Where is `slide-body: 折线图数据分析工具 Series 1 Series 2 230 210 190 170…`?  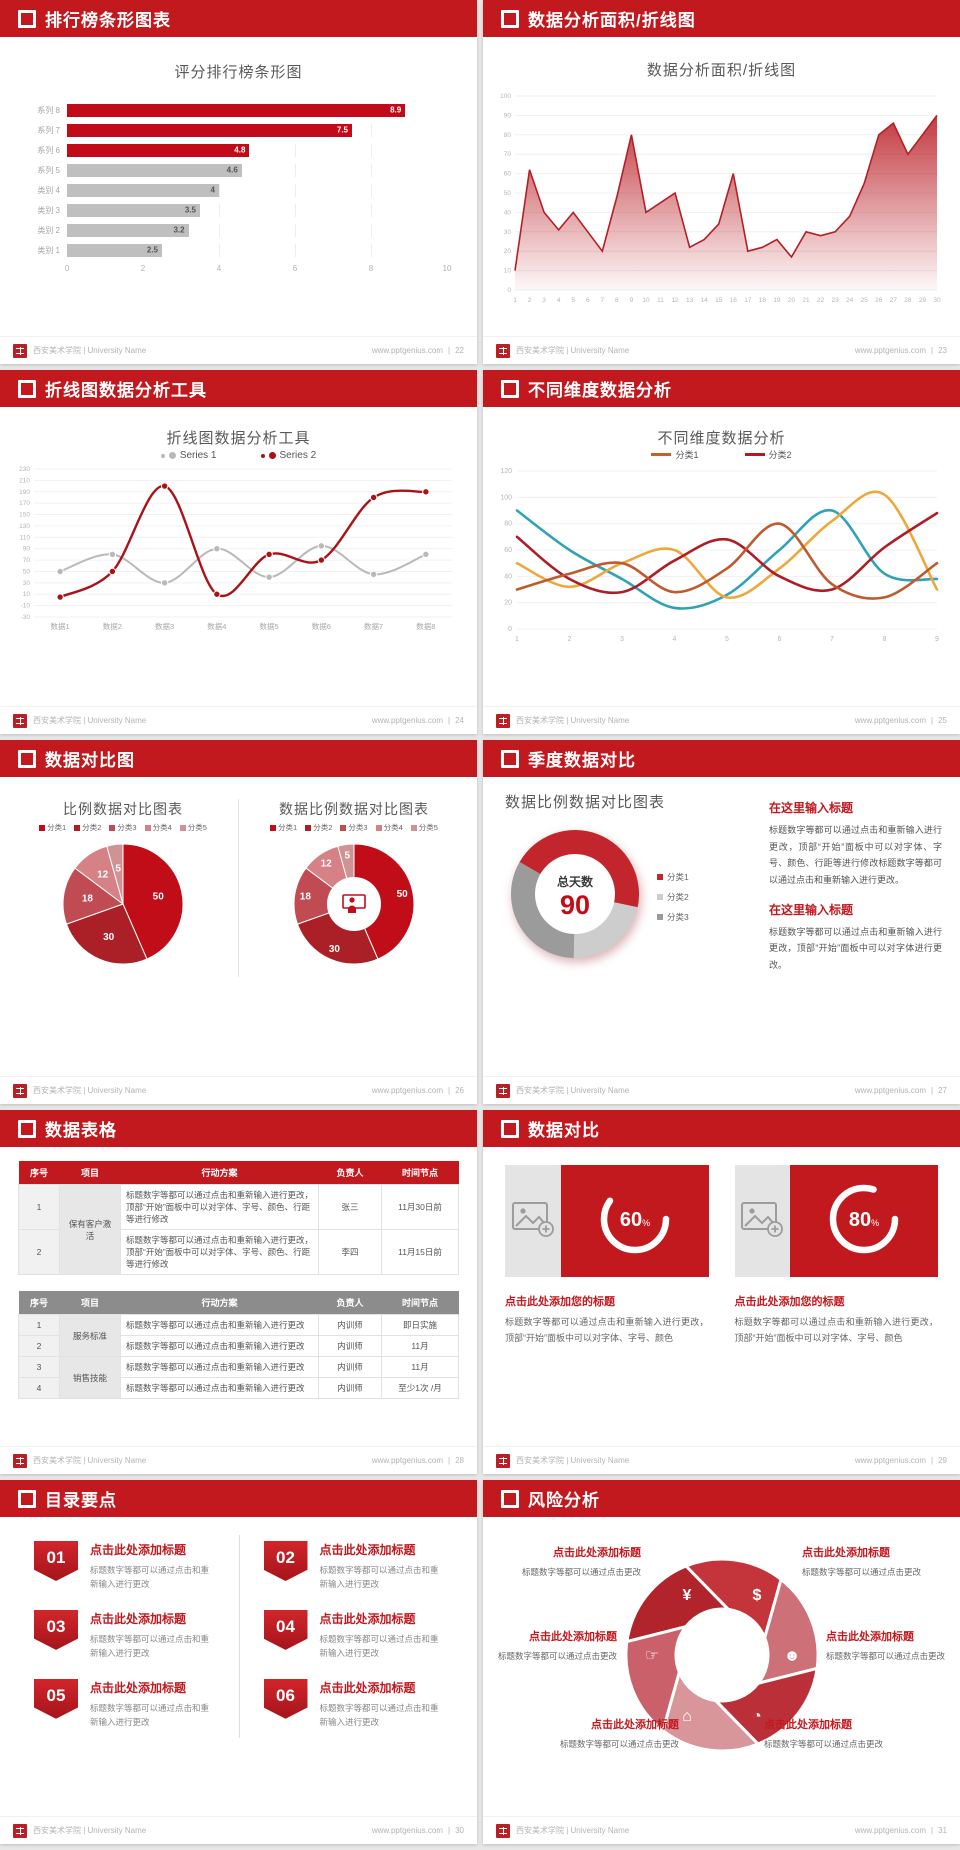
slide-body: 折线图数据分析工具 Series 1 Series 2 230 210 190 170… is located at coordinates (238, 556).